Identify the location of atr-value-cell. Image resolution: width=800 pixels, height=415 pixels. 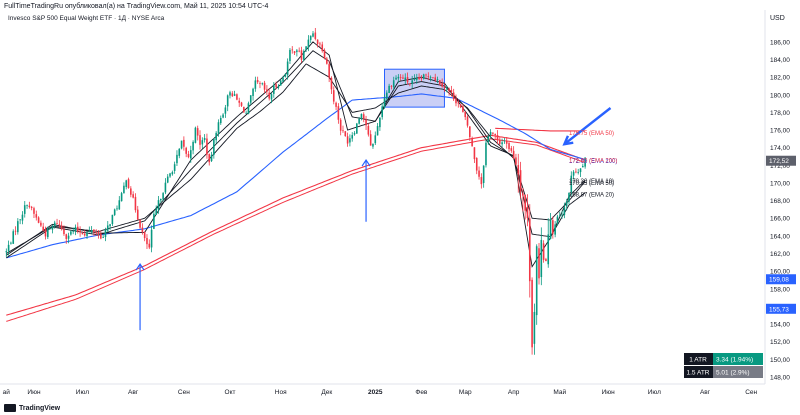
(738, 359).